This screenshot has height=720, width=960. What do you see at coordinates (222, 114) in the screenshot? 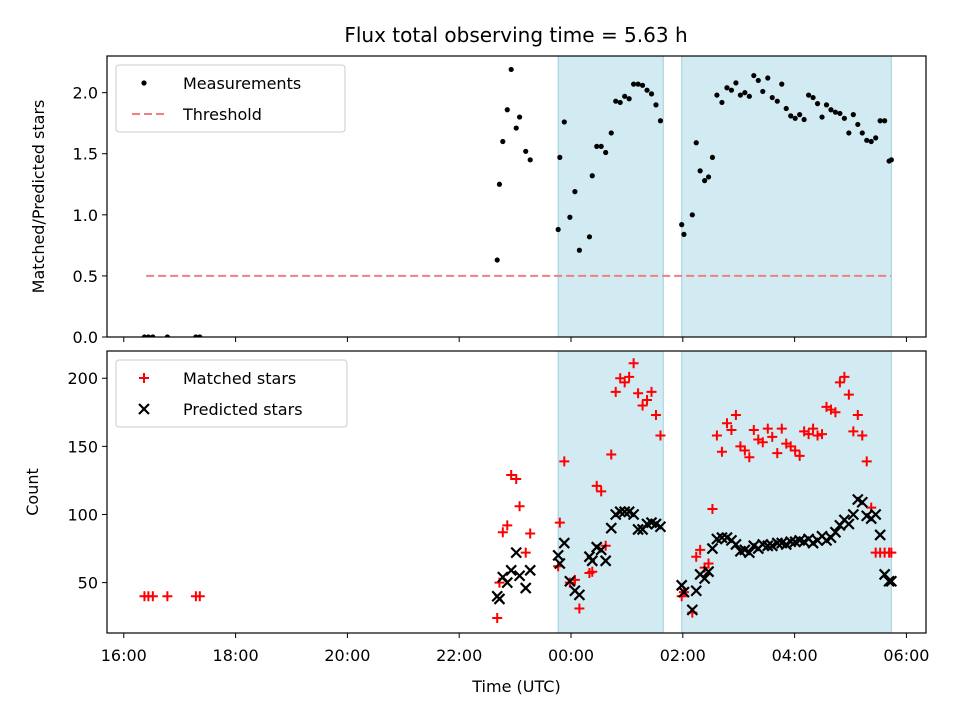
I see `legend-label: Threshold` at bounding box center [222, 114].